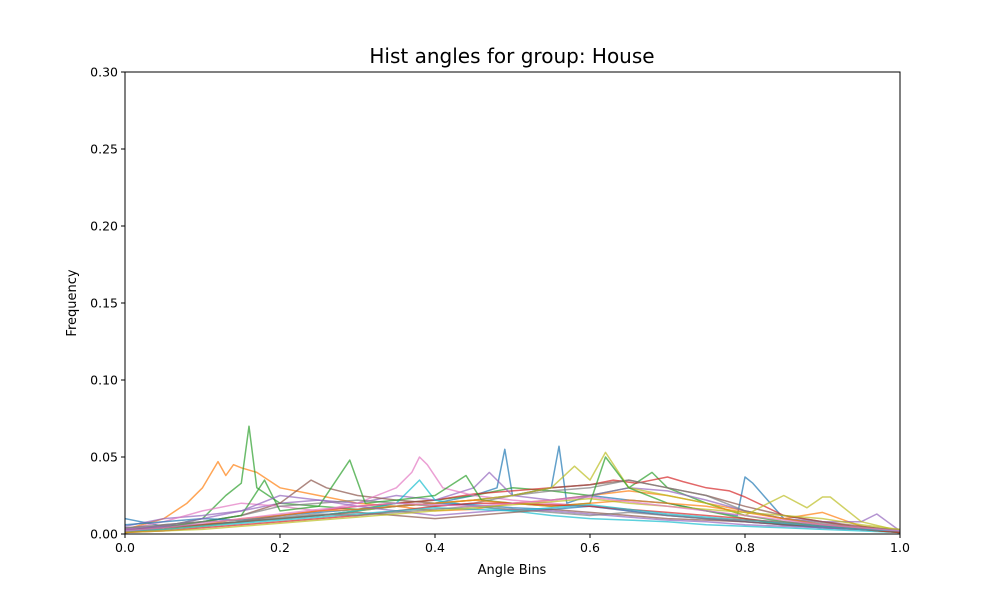 This screenshot has height=600, width=1000. I want to click on y-tick-label: 0.25, so click(104, 149).